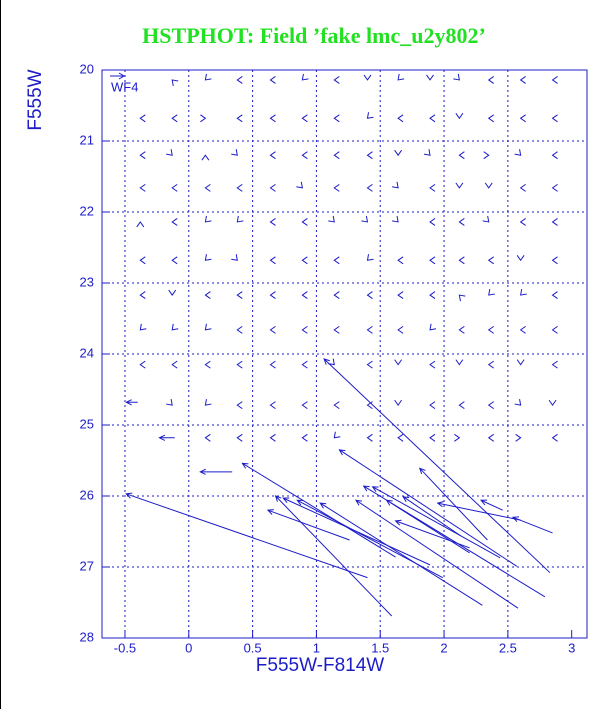 The height and width of the screenshot is (709, 612). I want to click on y-tick-label: 24, so click(87, 352).